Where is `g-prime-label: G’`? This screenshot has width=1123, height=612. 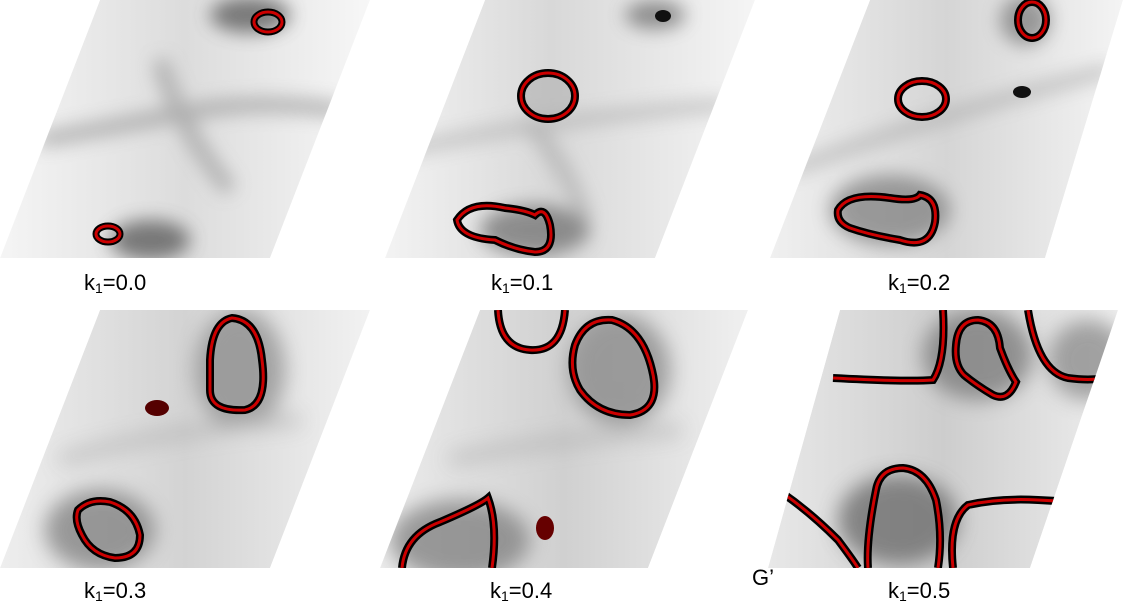 g-prime-label: G’ is located at coordinates (763, 577).